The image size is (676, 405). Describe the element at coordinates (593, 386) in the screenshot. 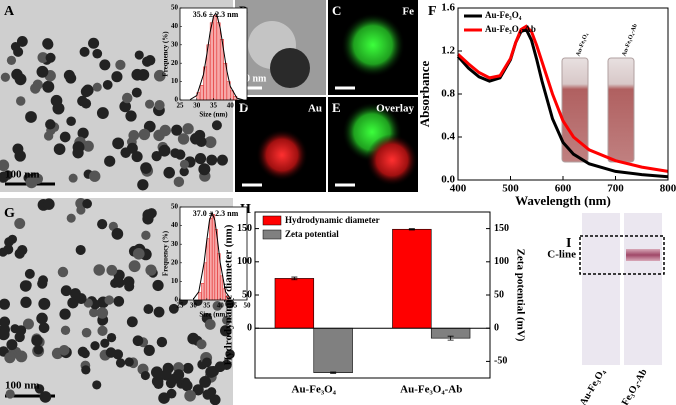

I see `strip-label: Au-Fe₃O₄` at that location.